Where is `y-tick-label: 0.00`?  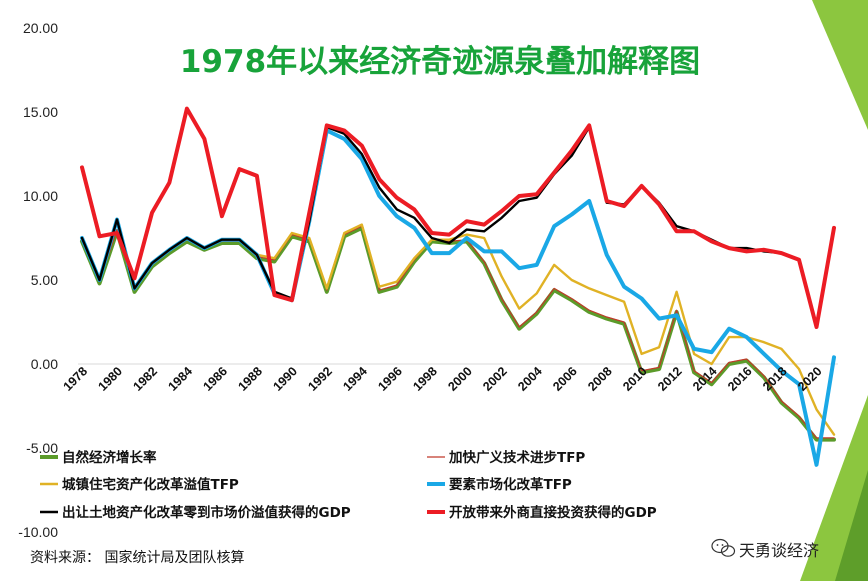
y-tick-label: 0.00 is located at coordinates (44, 364).